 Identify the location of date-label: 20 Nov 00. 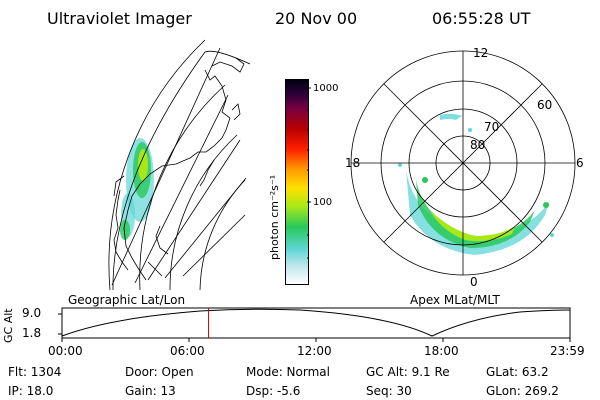
(316, 18).